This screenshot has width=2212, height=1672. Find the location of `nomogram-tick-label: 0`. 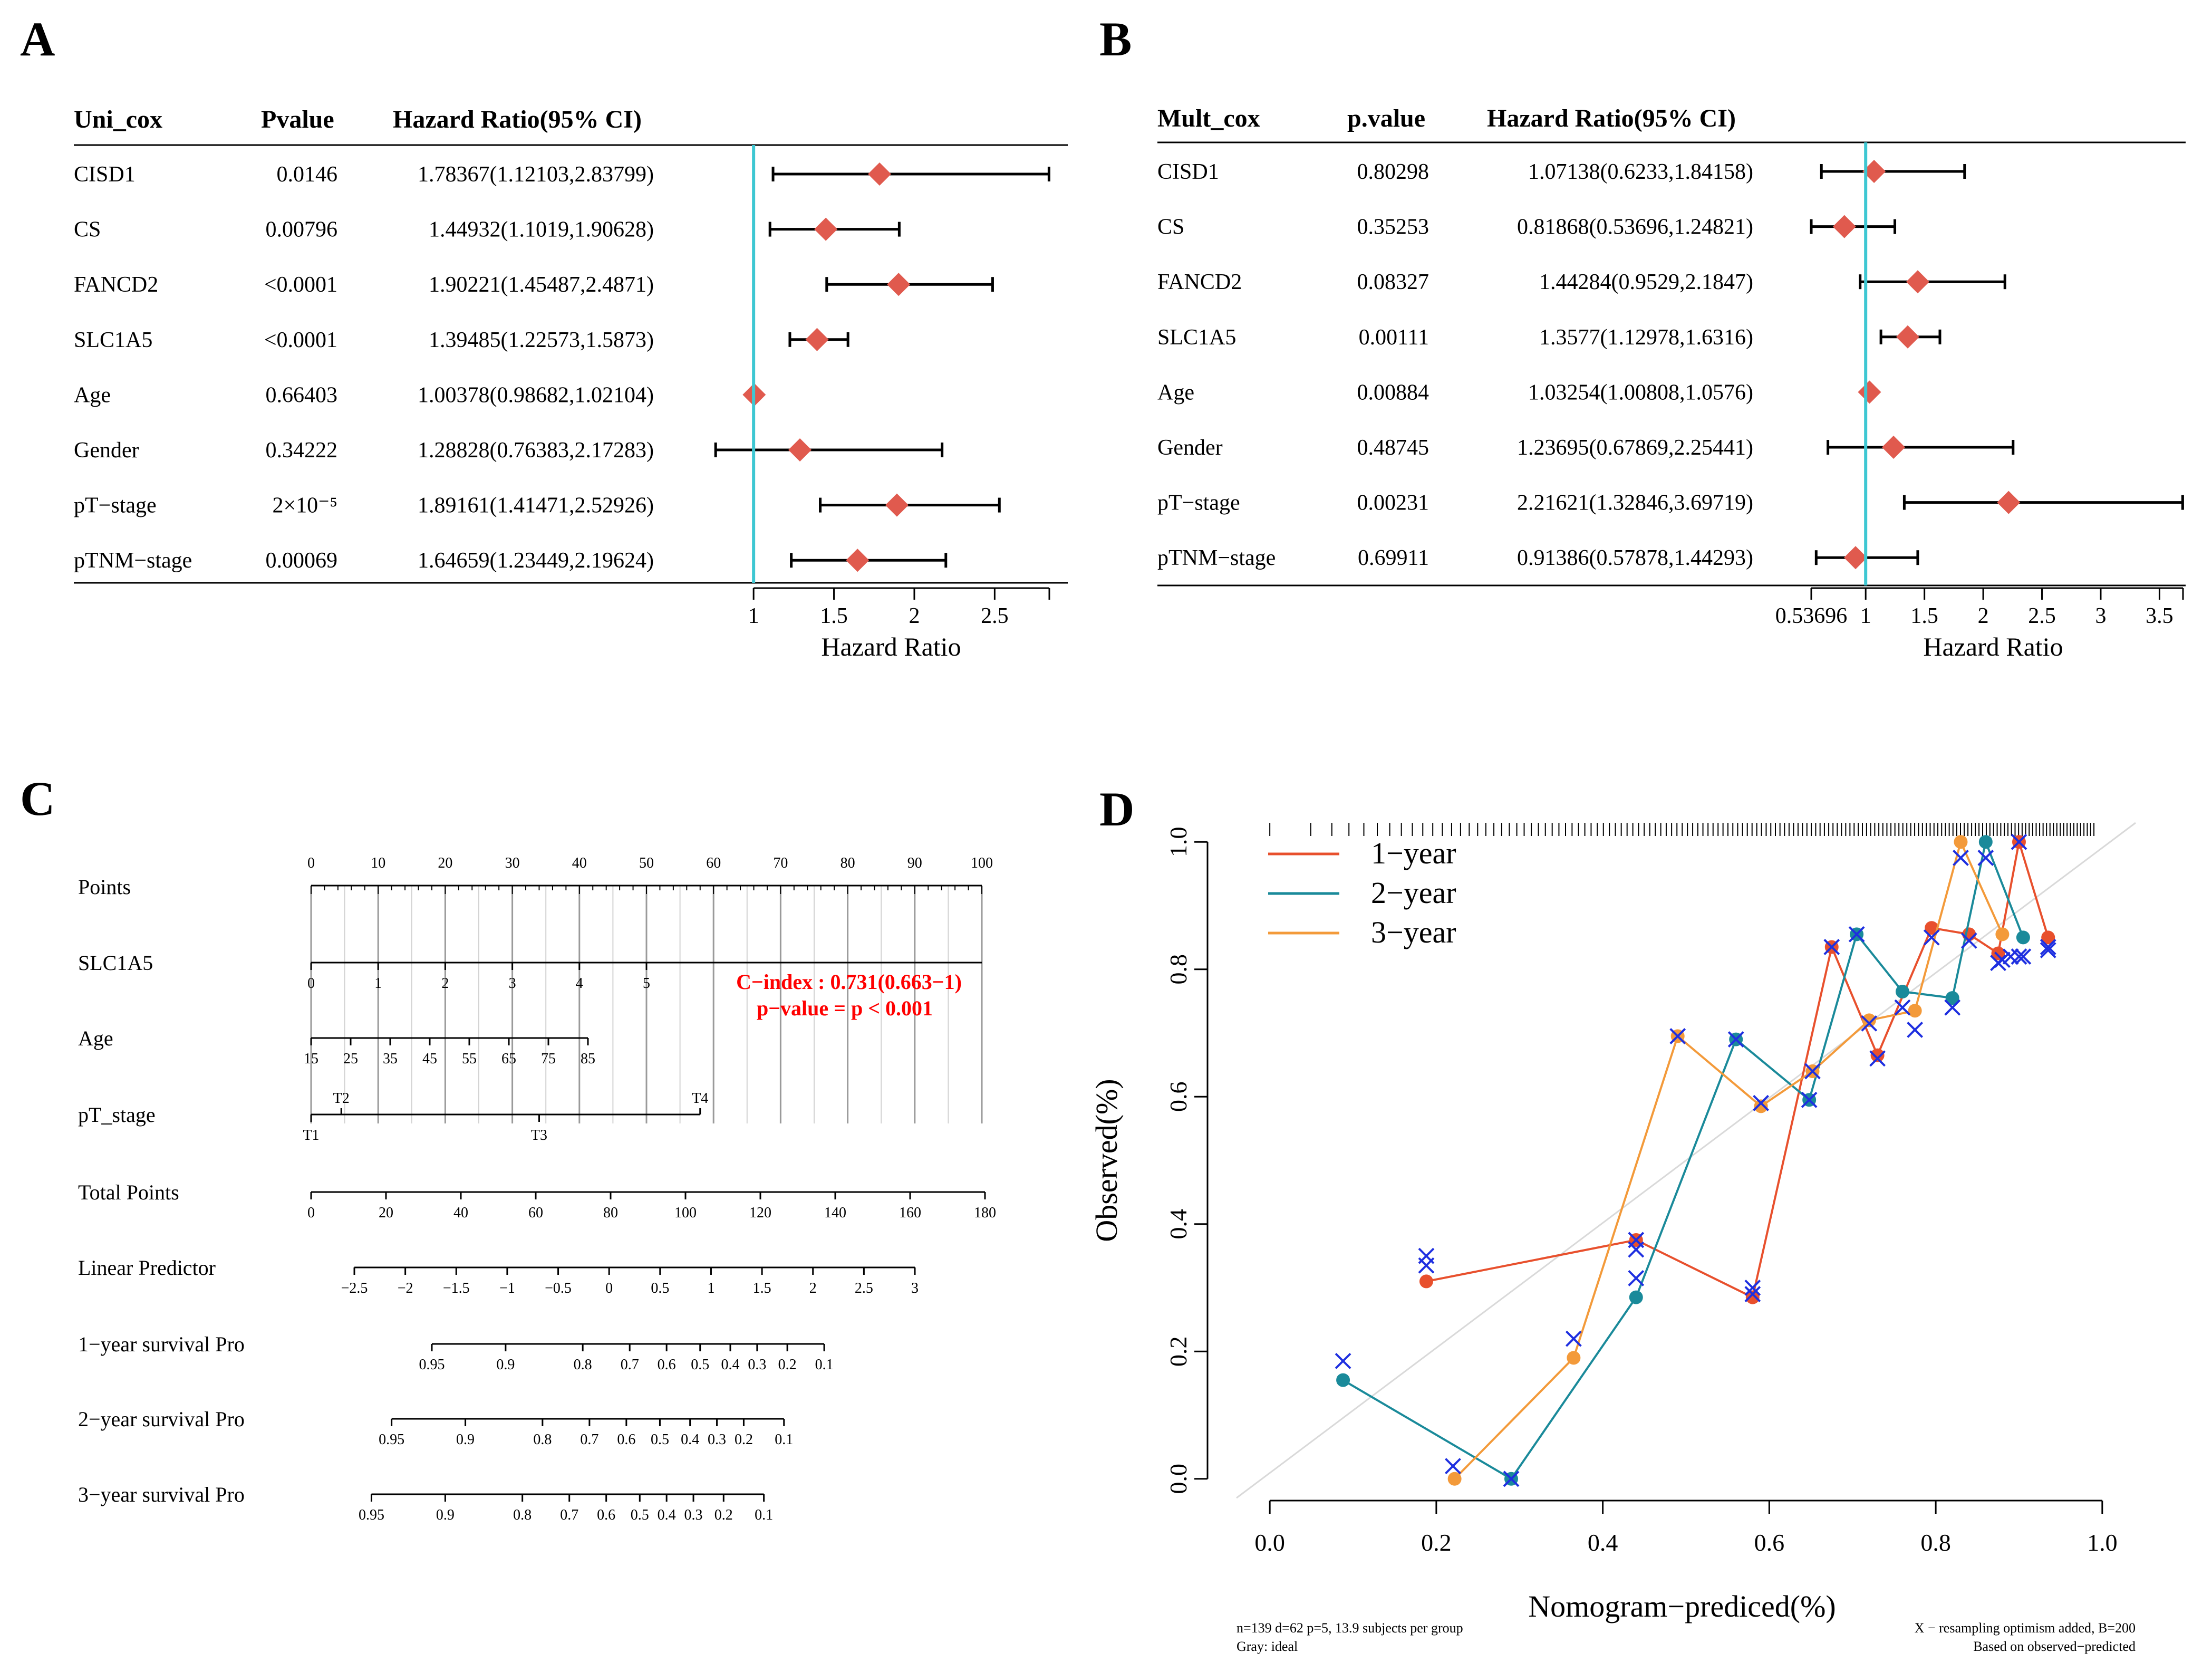

nomogram-tick-label: 0 is located at coordinates (311, 983).